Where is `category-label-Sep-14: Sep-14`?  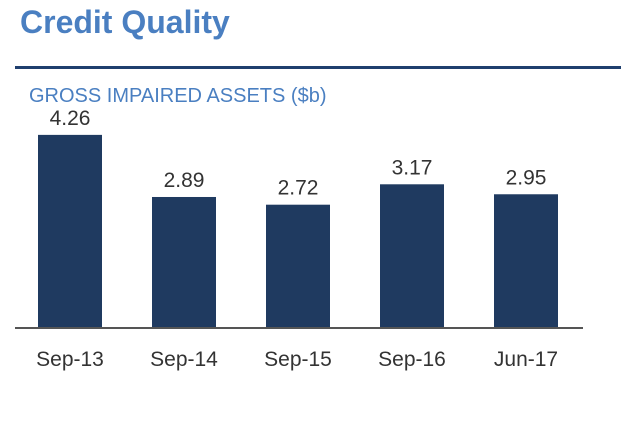
category-label-Sep-14: Sep-14 is located at coordinates (184, 359).